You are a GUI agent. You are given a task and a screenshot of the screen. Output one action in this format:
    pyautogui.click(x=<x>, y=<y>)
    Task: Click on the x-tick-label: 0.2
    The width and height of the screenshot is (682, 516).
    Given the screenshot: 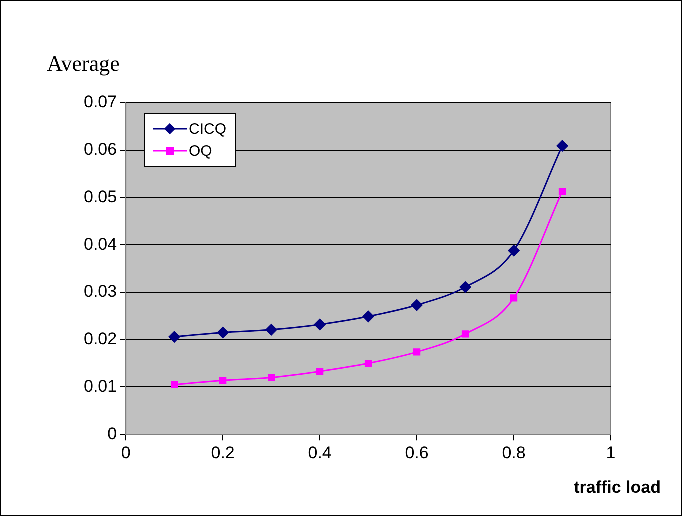 What is the action you would take?
    pyautogui.click(x=223, y=452)
    